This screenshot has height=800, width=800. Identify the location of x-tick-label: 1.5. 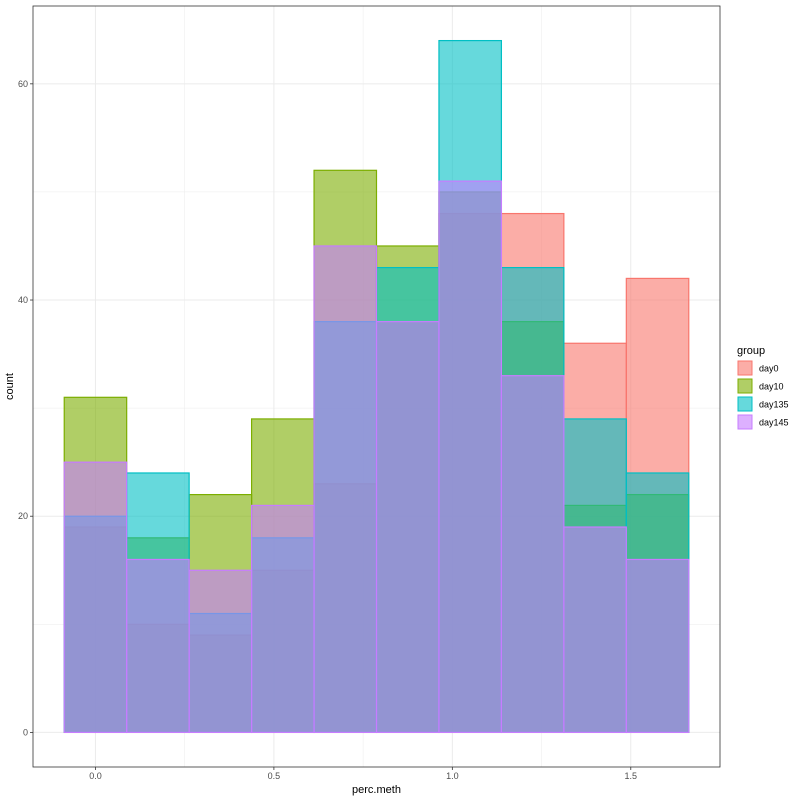
(631, 776).